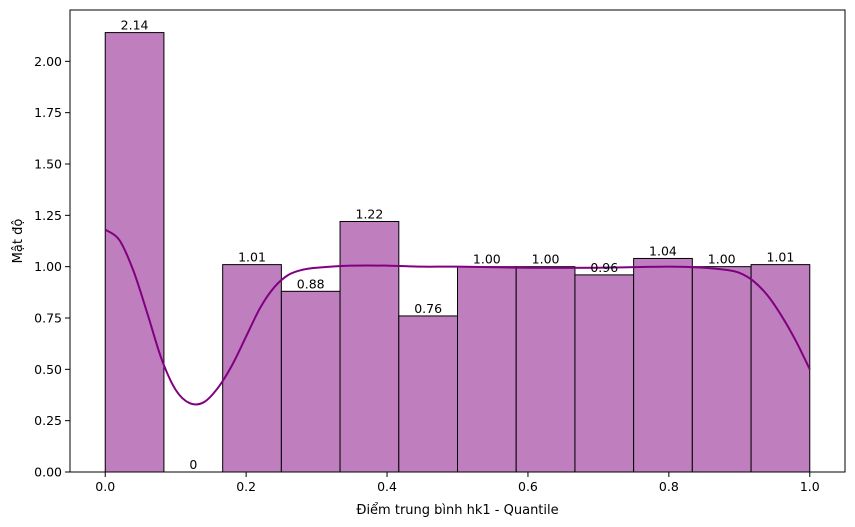 This screenshot has width=855, height=527. What do you see at coordinates (457, 510) in the screenshot?
I see `x-axis-label: Điểm trung bình hk1 - Quantile` at bounding box center [457, 510].